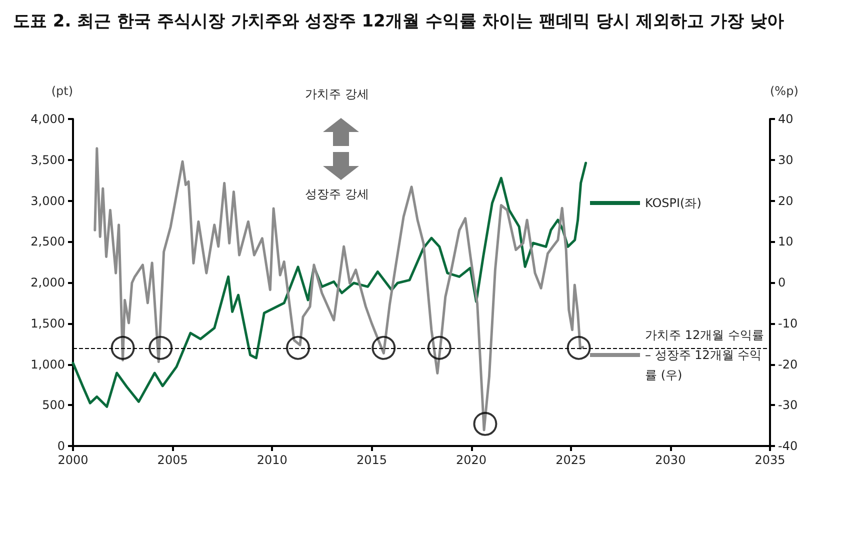 This screenshot has width=858, height=533. I want to click on y2-tick-label: -20, so click(788, 364).